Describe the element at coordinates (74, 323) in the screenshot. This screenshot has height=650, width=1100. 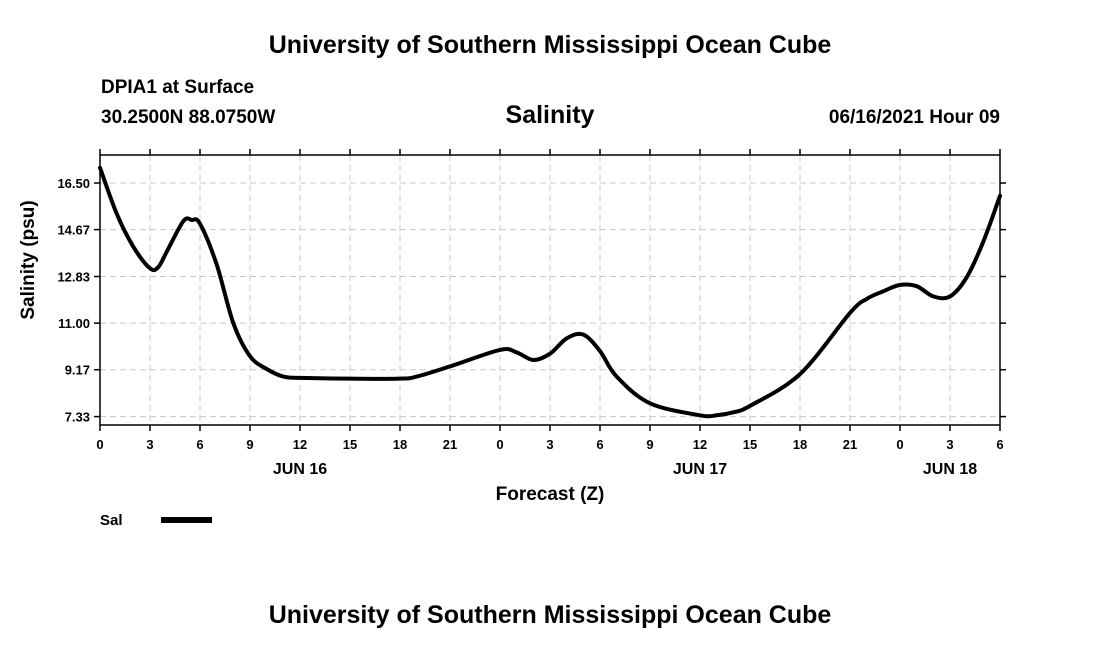
I see `y-tick-label: 11.00` at that location.